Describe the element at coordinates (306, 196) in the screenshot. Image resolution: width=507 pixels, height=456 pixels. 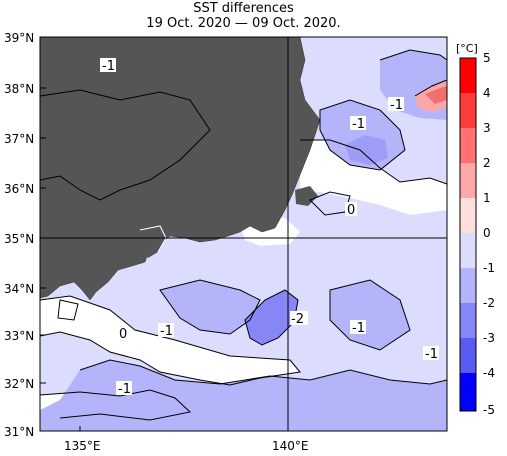
I see `land-boso-edge` at that location.